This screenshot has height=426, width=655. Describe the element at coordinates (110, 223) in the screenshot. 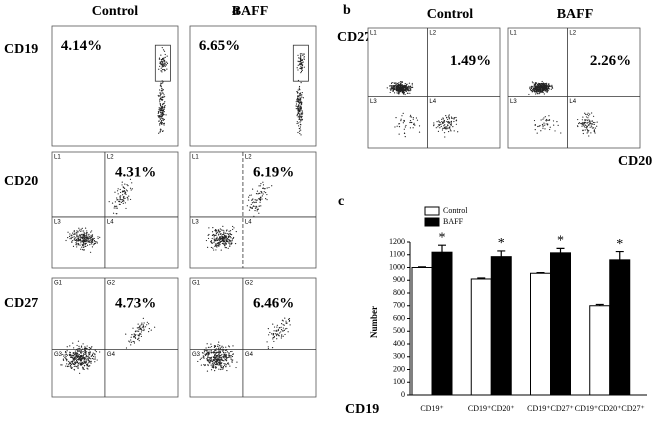

I see `quadrant-label: L4` at that location.